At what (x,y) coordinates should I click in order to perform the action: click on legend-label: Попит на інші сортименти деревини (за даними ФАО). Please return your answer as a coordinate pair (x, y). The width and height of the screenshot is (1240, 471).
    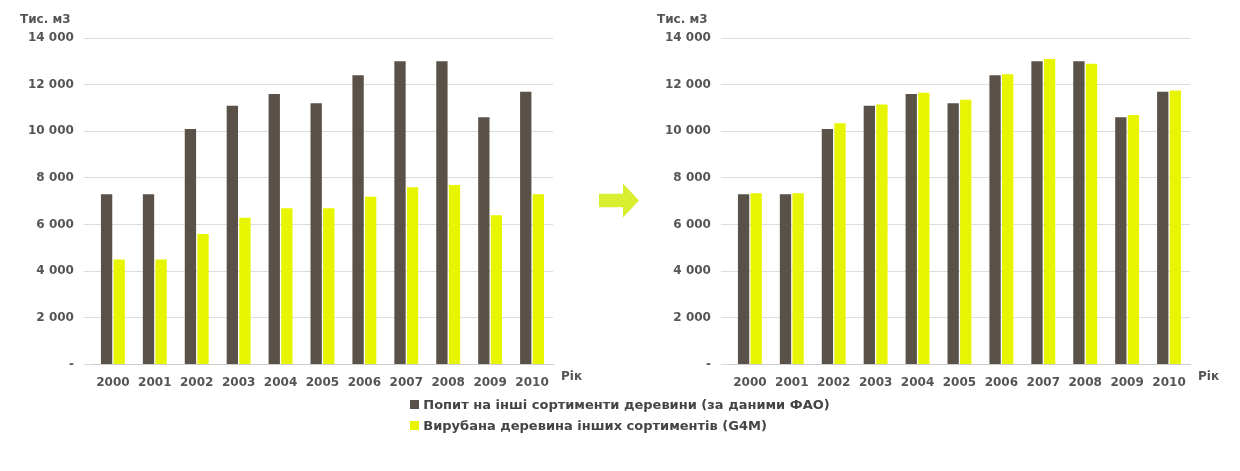
    Looking at the image, I should click on (626, 404).